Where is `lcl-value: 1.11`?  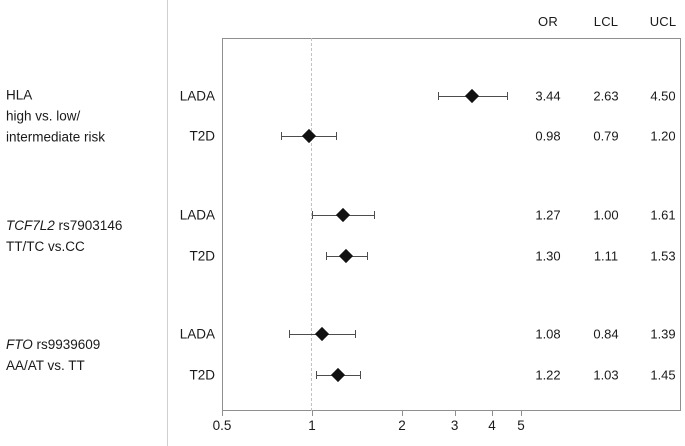 lcl-value: 1.11 is located at coordinates (606, 256).